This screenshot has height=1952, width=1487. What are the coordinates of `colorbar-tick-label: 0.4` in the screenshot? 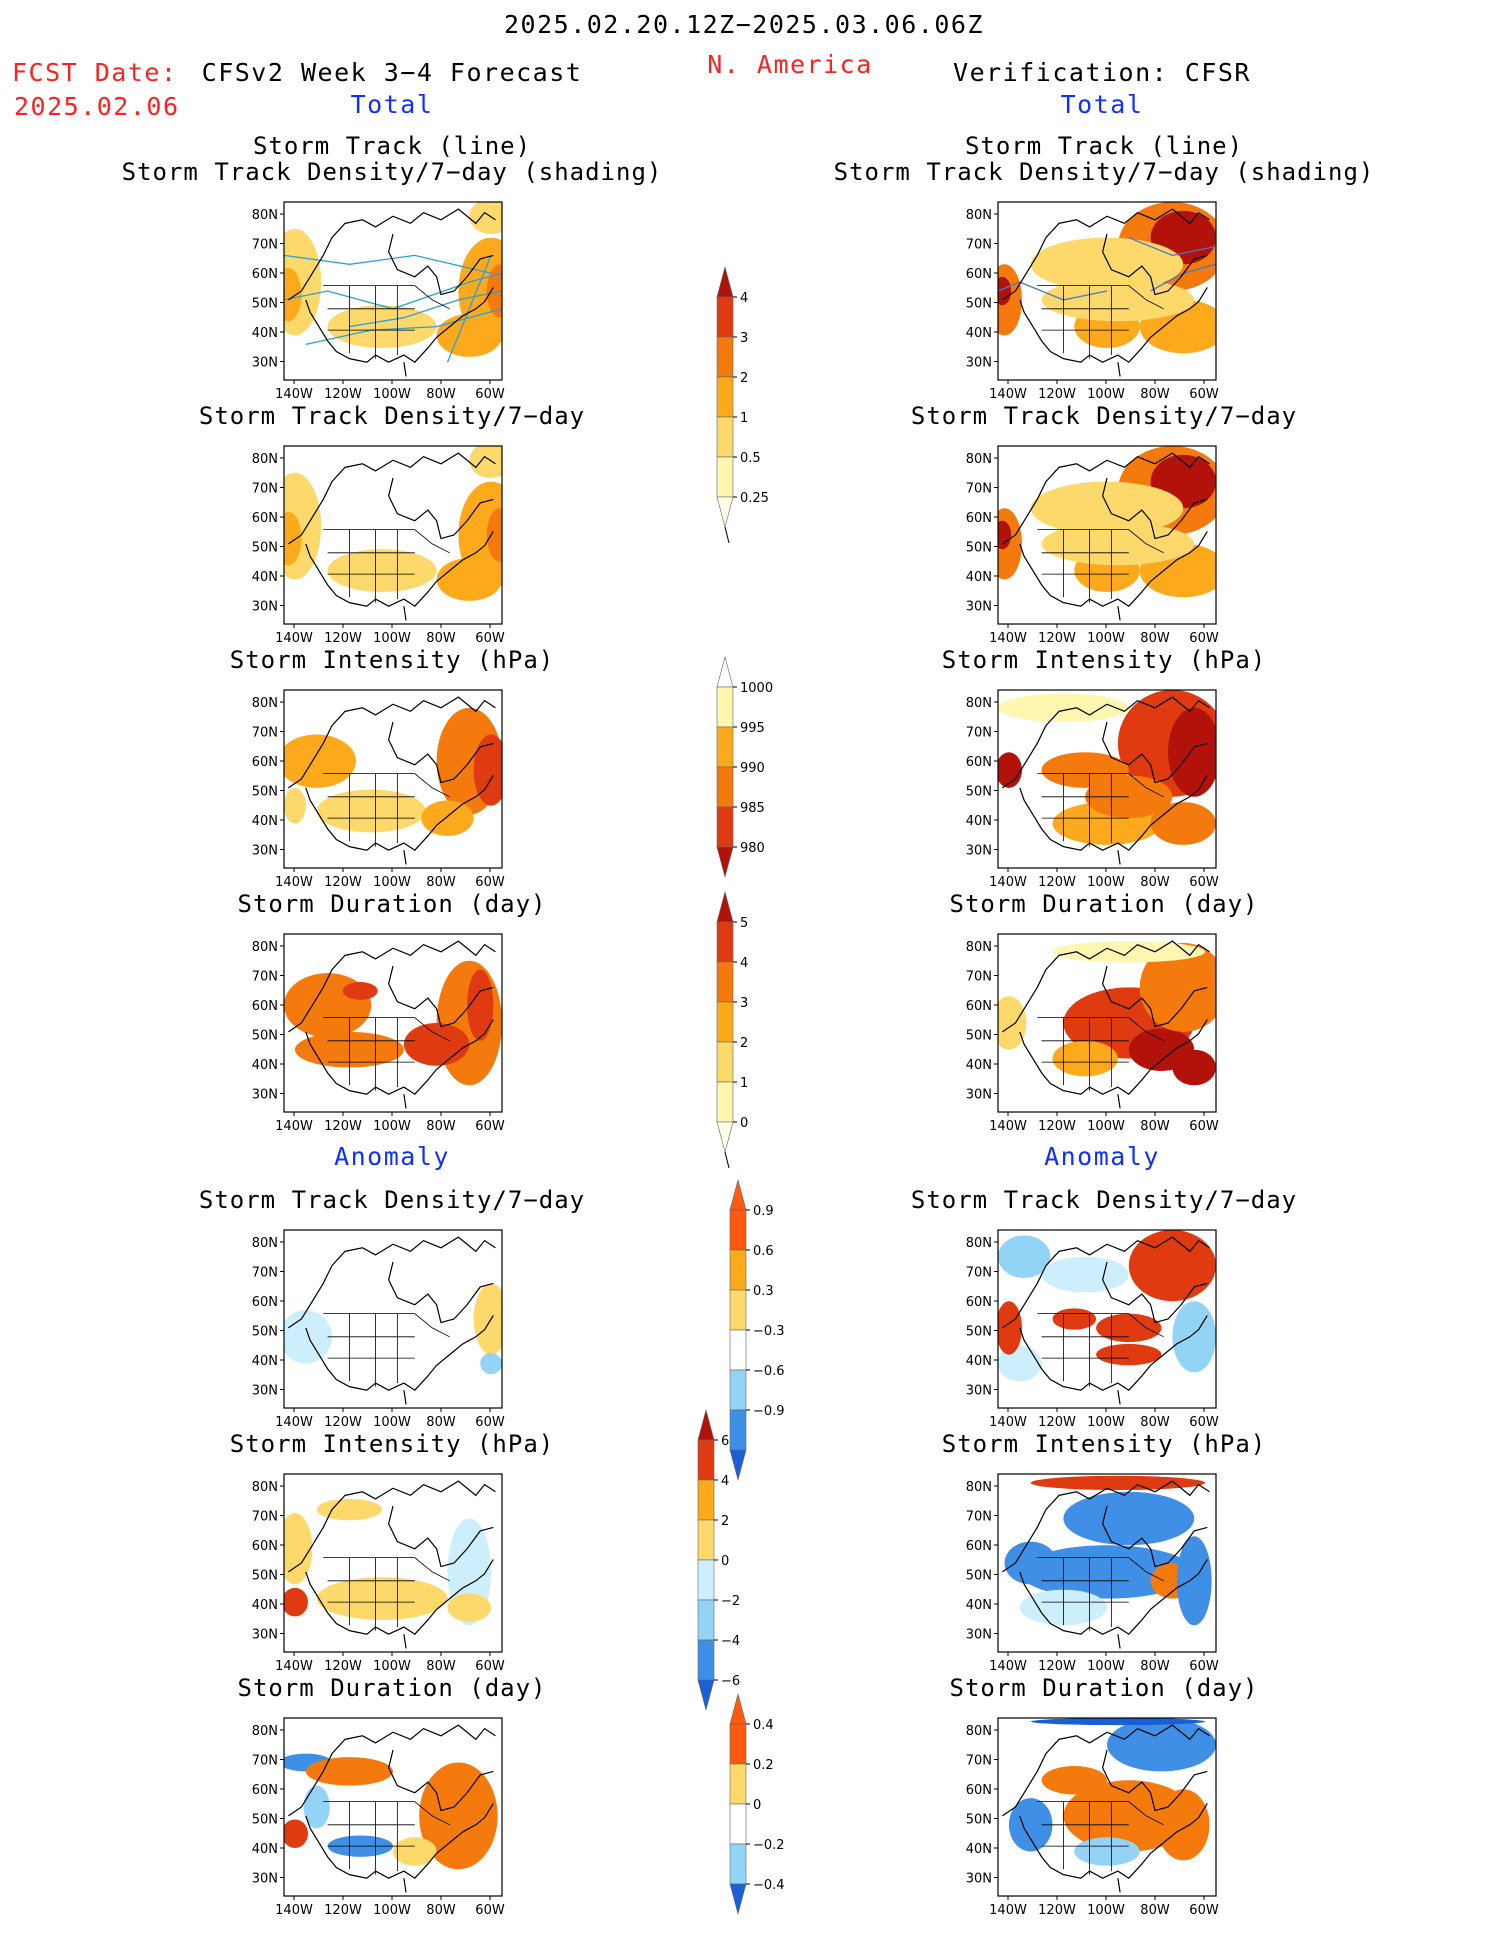 It's located at (763, 1725).